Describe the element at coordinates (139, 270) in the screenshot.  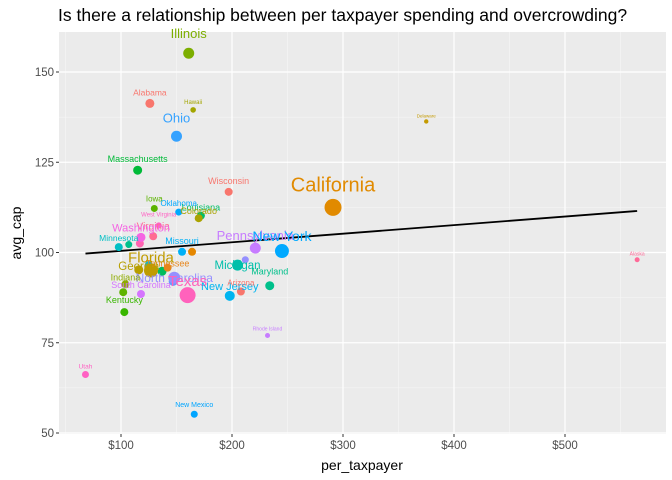
I see `data-point-georgia` at that location.